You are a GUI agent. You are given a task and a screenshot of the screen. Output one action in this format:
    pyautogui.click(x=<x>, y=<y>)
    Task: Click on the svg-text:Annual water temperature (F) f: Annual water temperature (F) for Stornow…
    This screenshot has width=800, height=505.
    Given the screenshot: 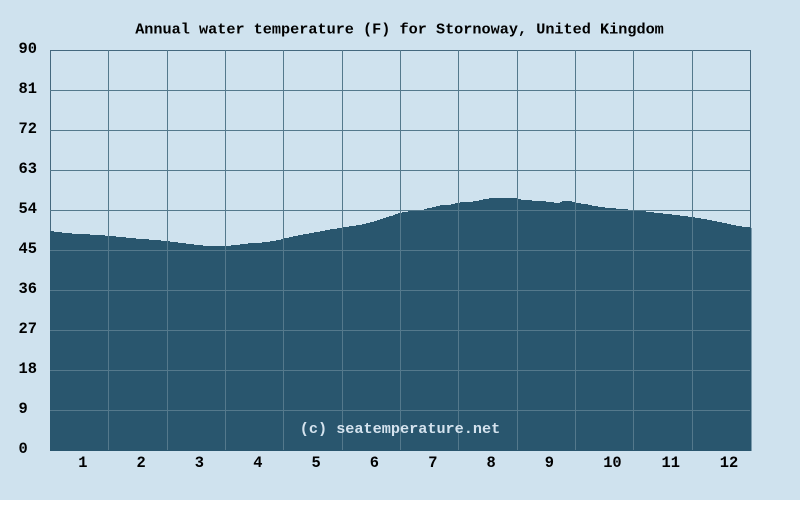 What is the action you would take?
    pyautogui.click(x=399, y=30)
    